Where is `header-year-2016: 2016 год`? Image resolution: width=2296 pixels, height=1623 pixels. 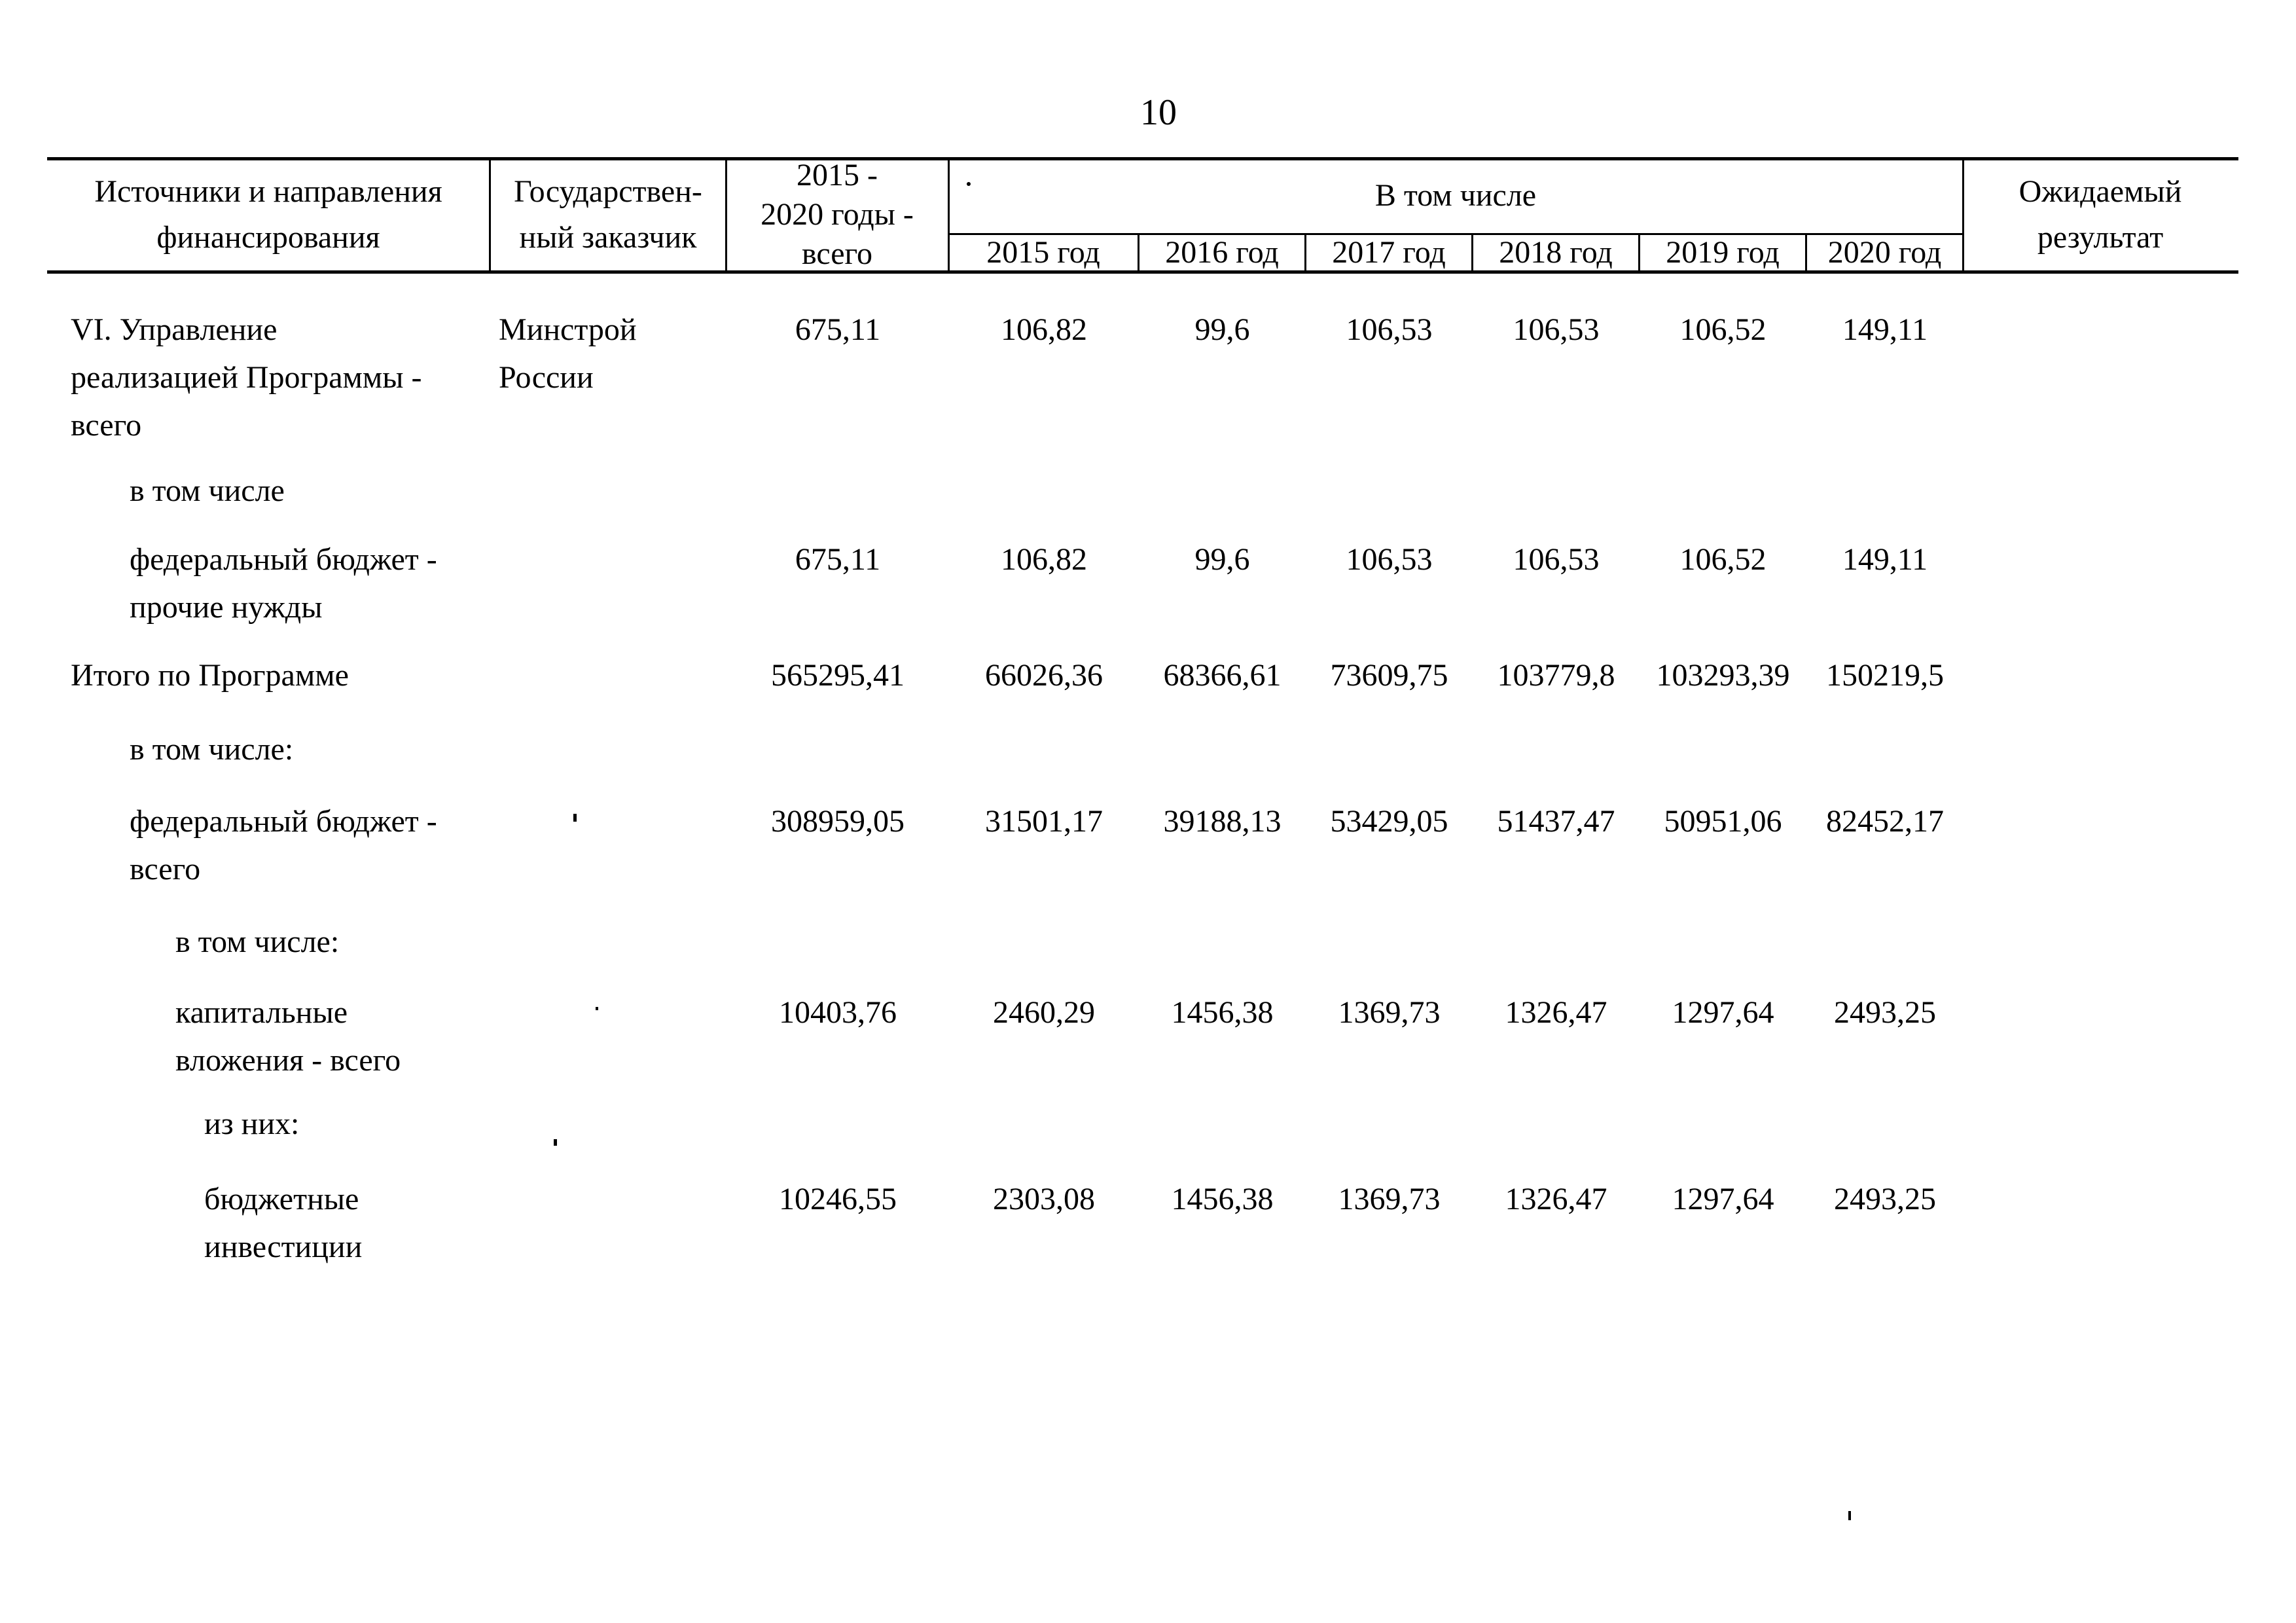
header-year-2016: 2016 год is located at coordinates (1221, 253).